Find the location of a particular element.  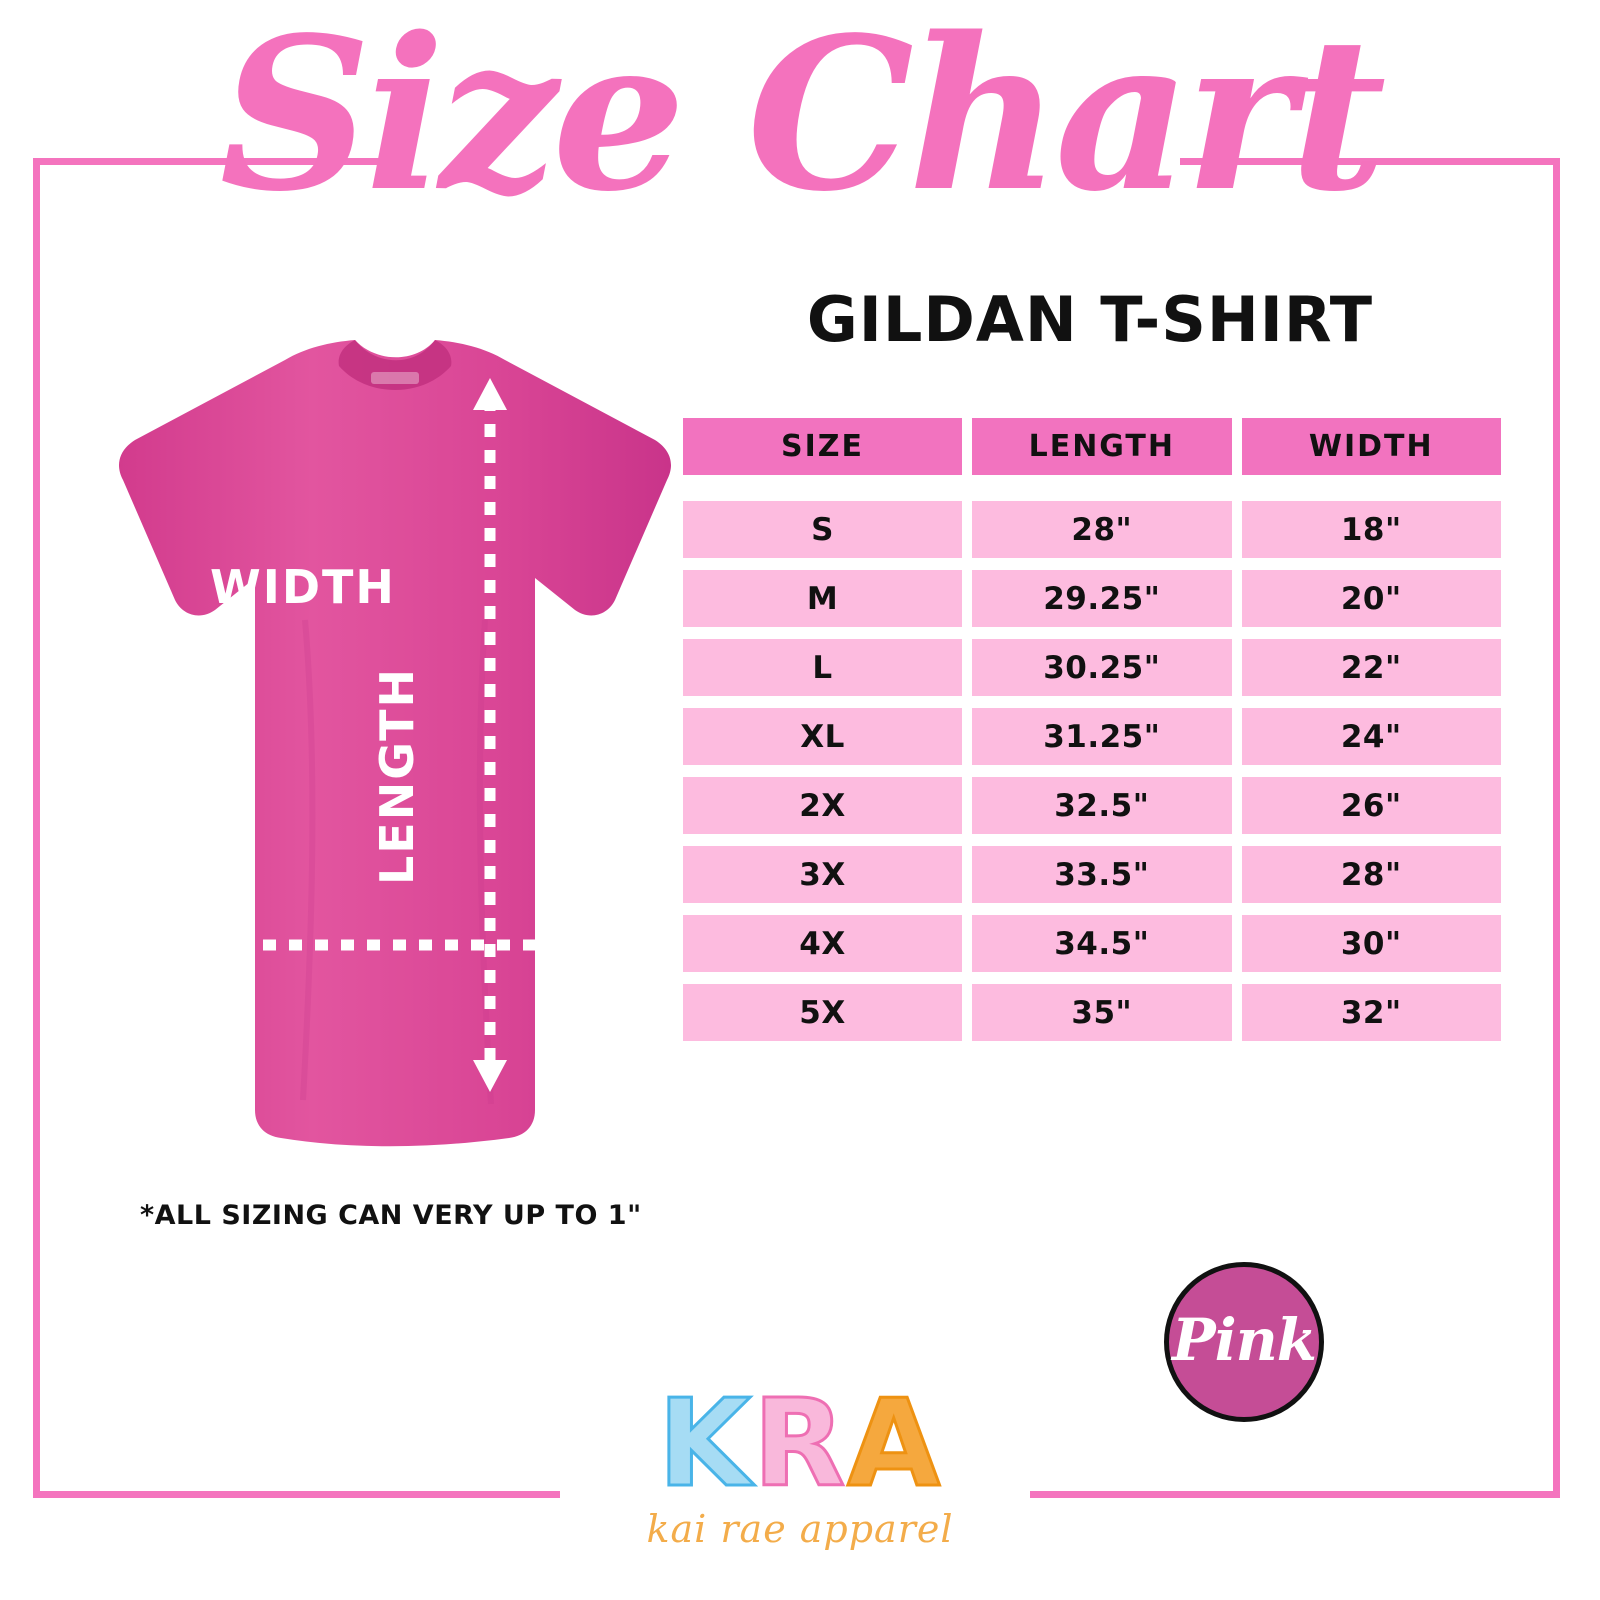

table-row: L 30.25" 22" is located at coordinates (1092, 667).